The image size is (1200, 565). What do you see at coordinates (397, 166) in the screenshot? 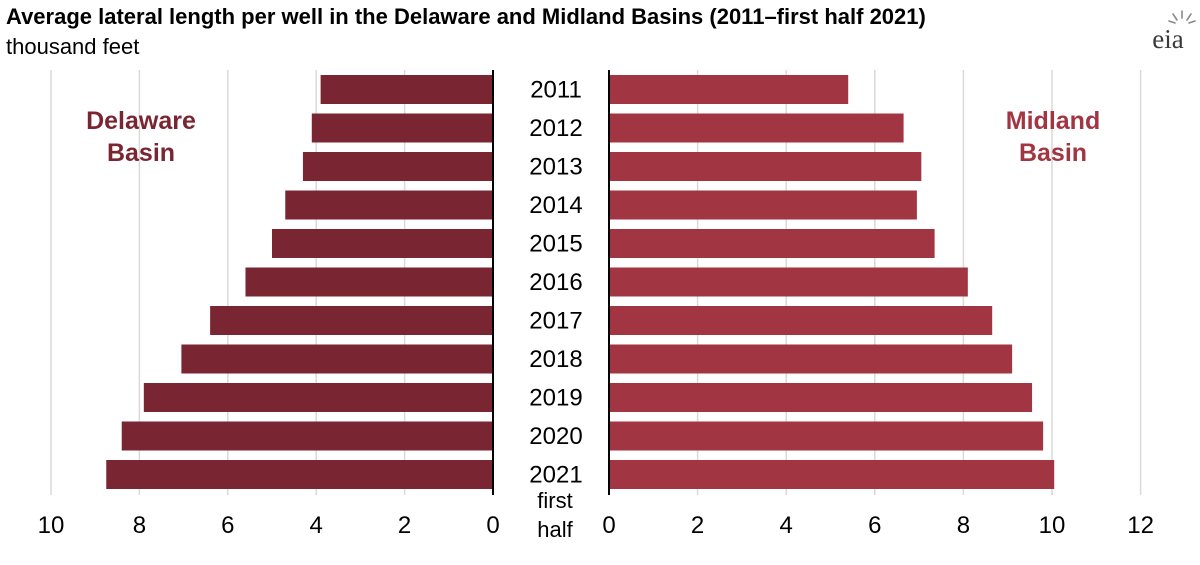
I see `bar-delaware-2013` at bounding box center [397, 166].